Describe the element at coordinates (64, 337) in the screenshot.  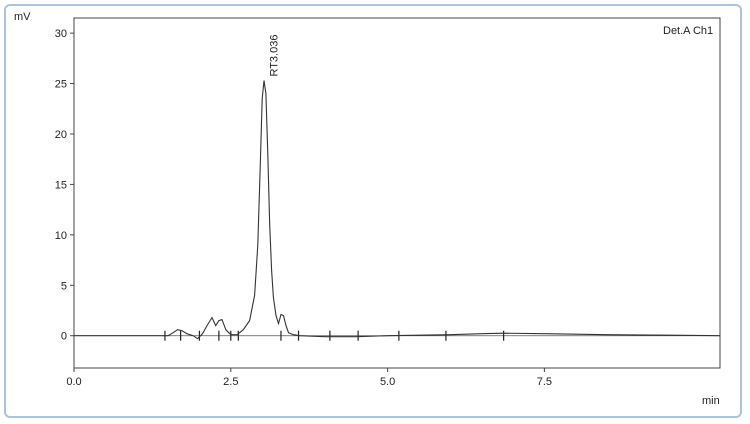
I see `y-tick-label: 0` at that location.